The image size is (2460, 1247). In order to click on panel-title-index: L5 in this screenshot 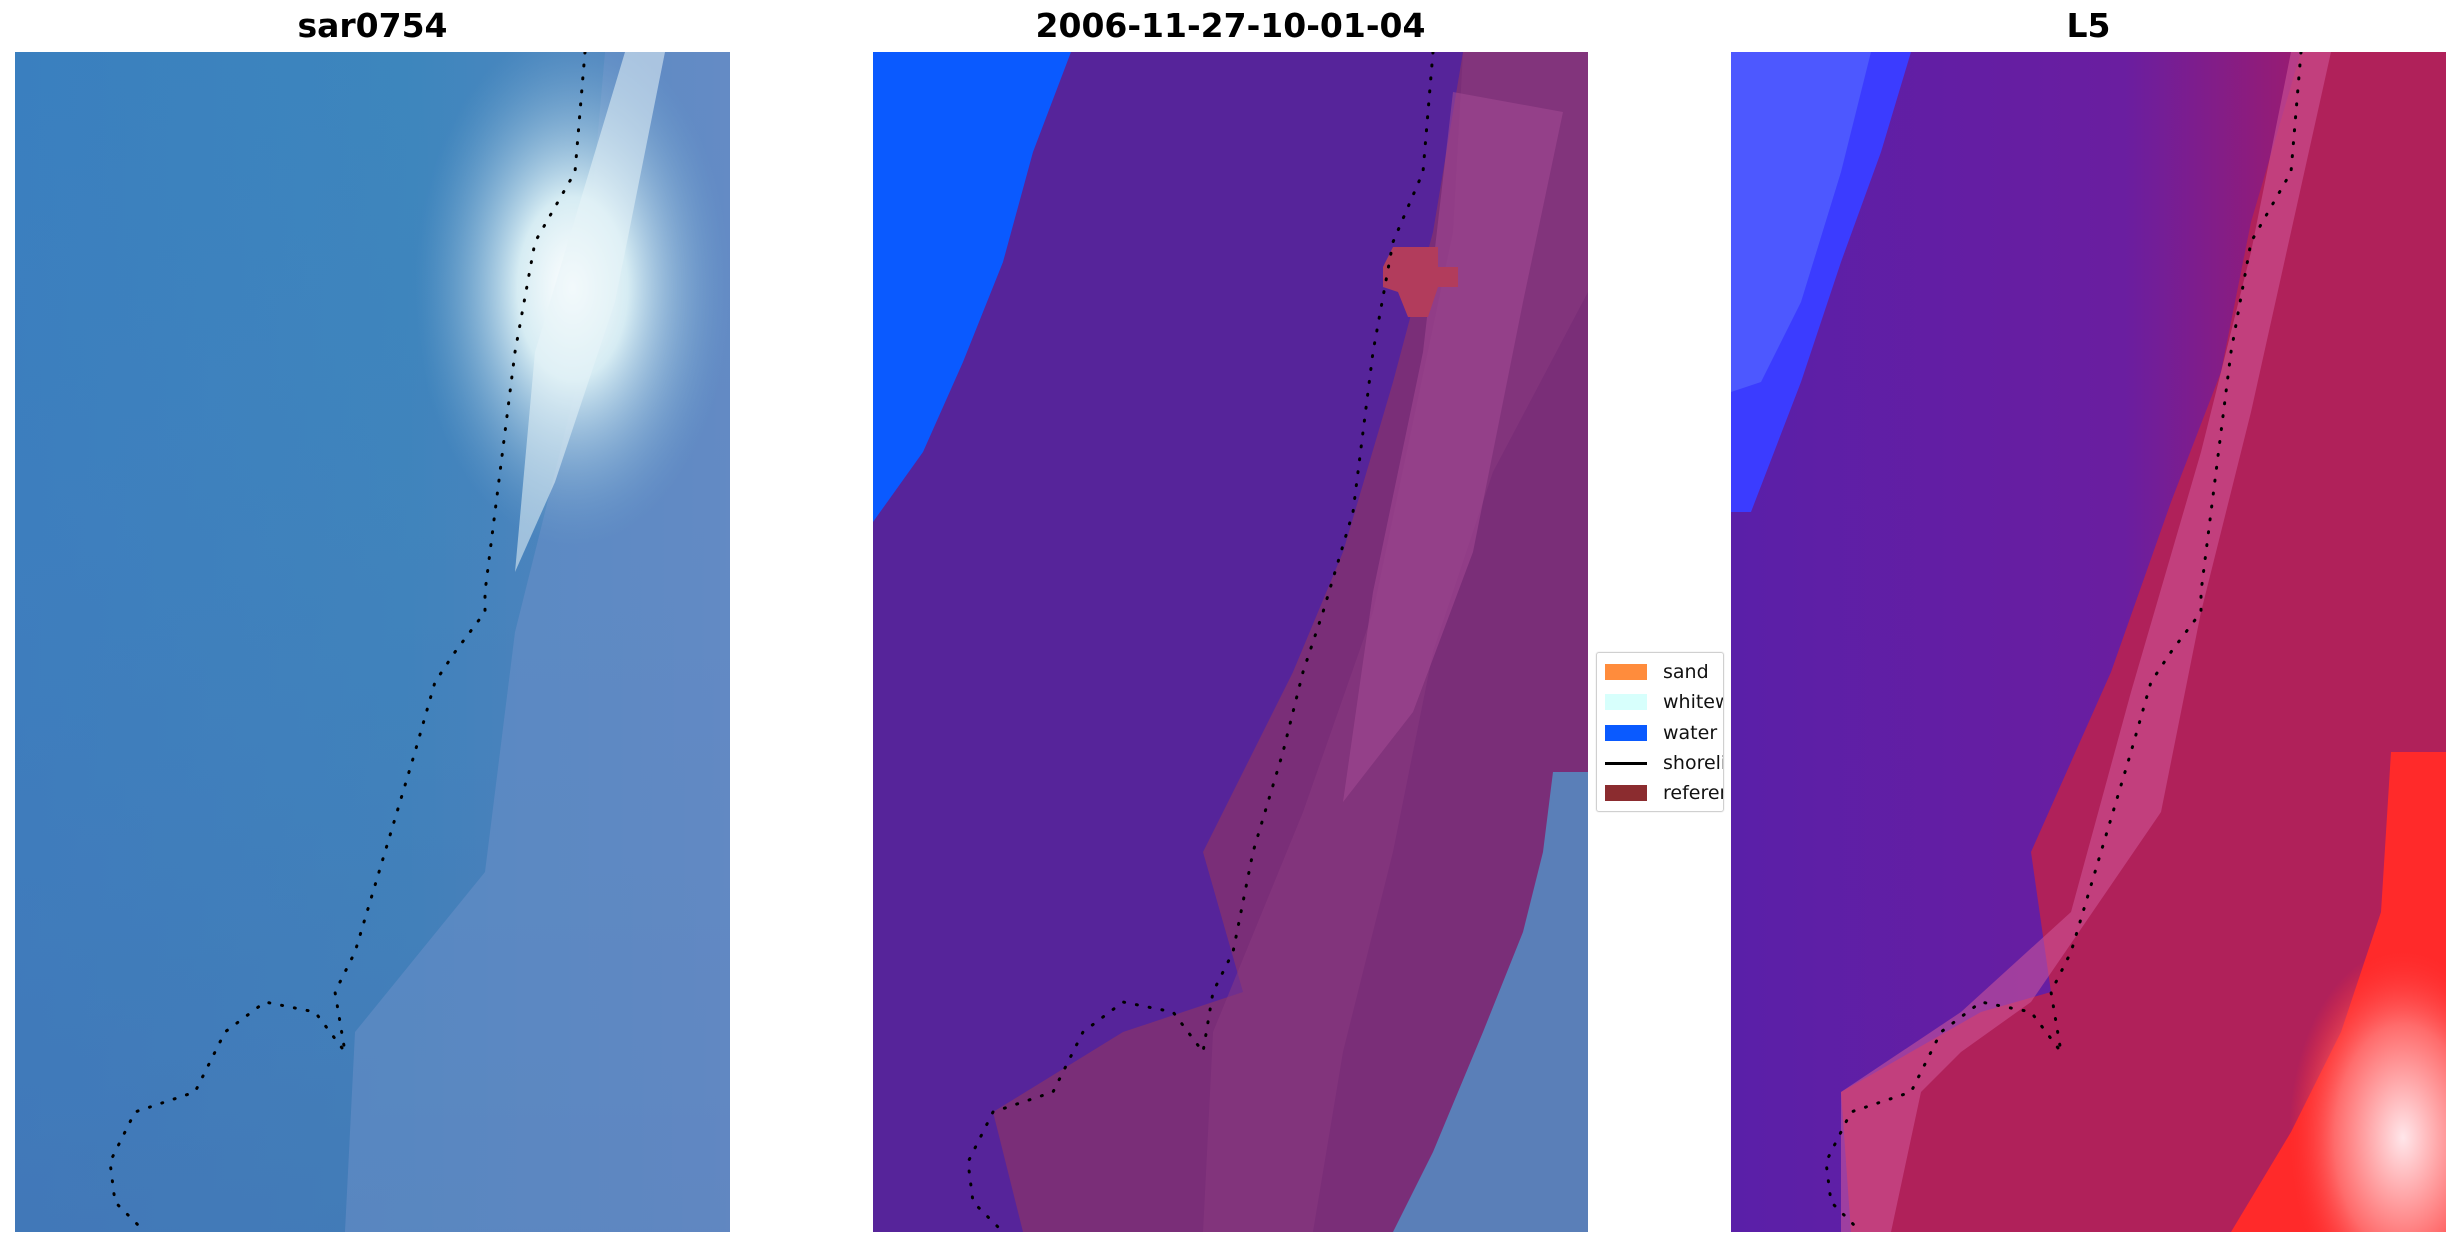, I will do `click(2088, 25)`.